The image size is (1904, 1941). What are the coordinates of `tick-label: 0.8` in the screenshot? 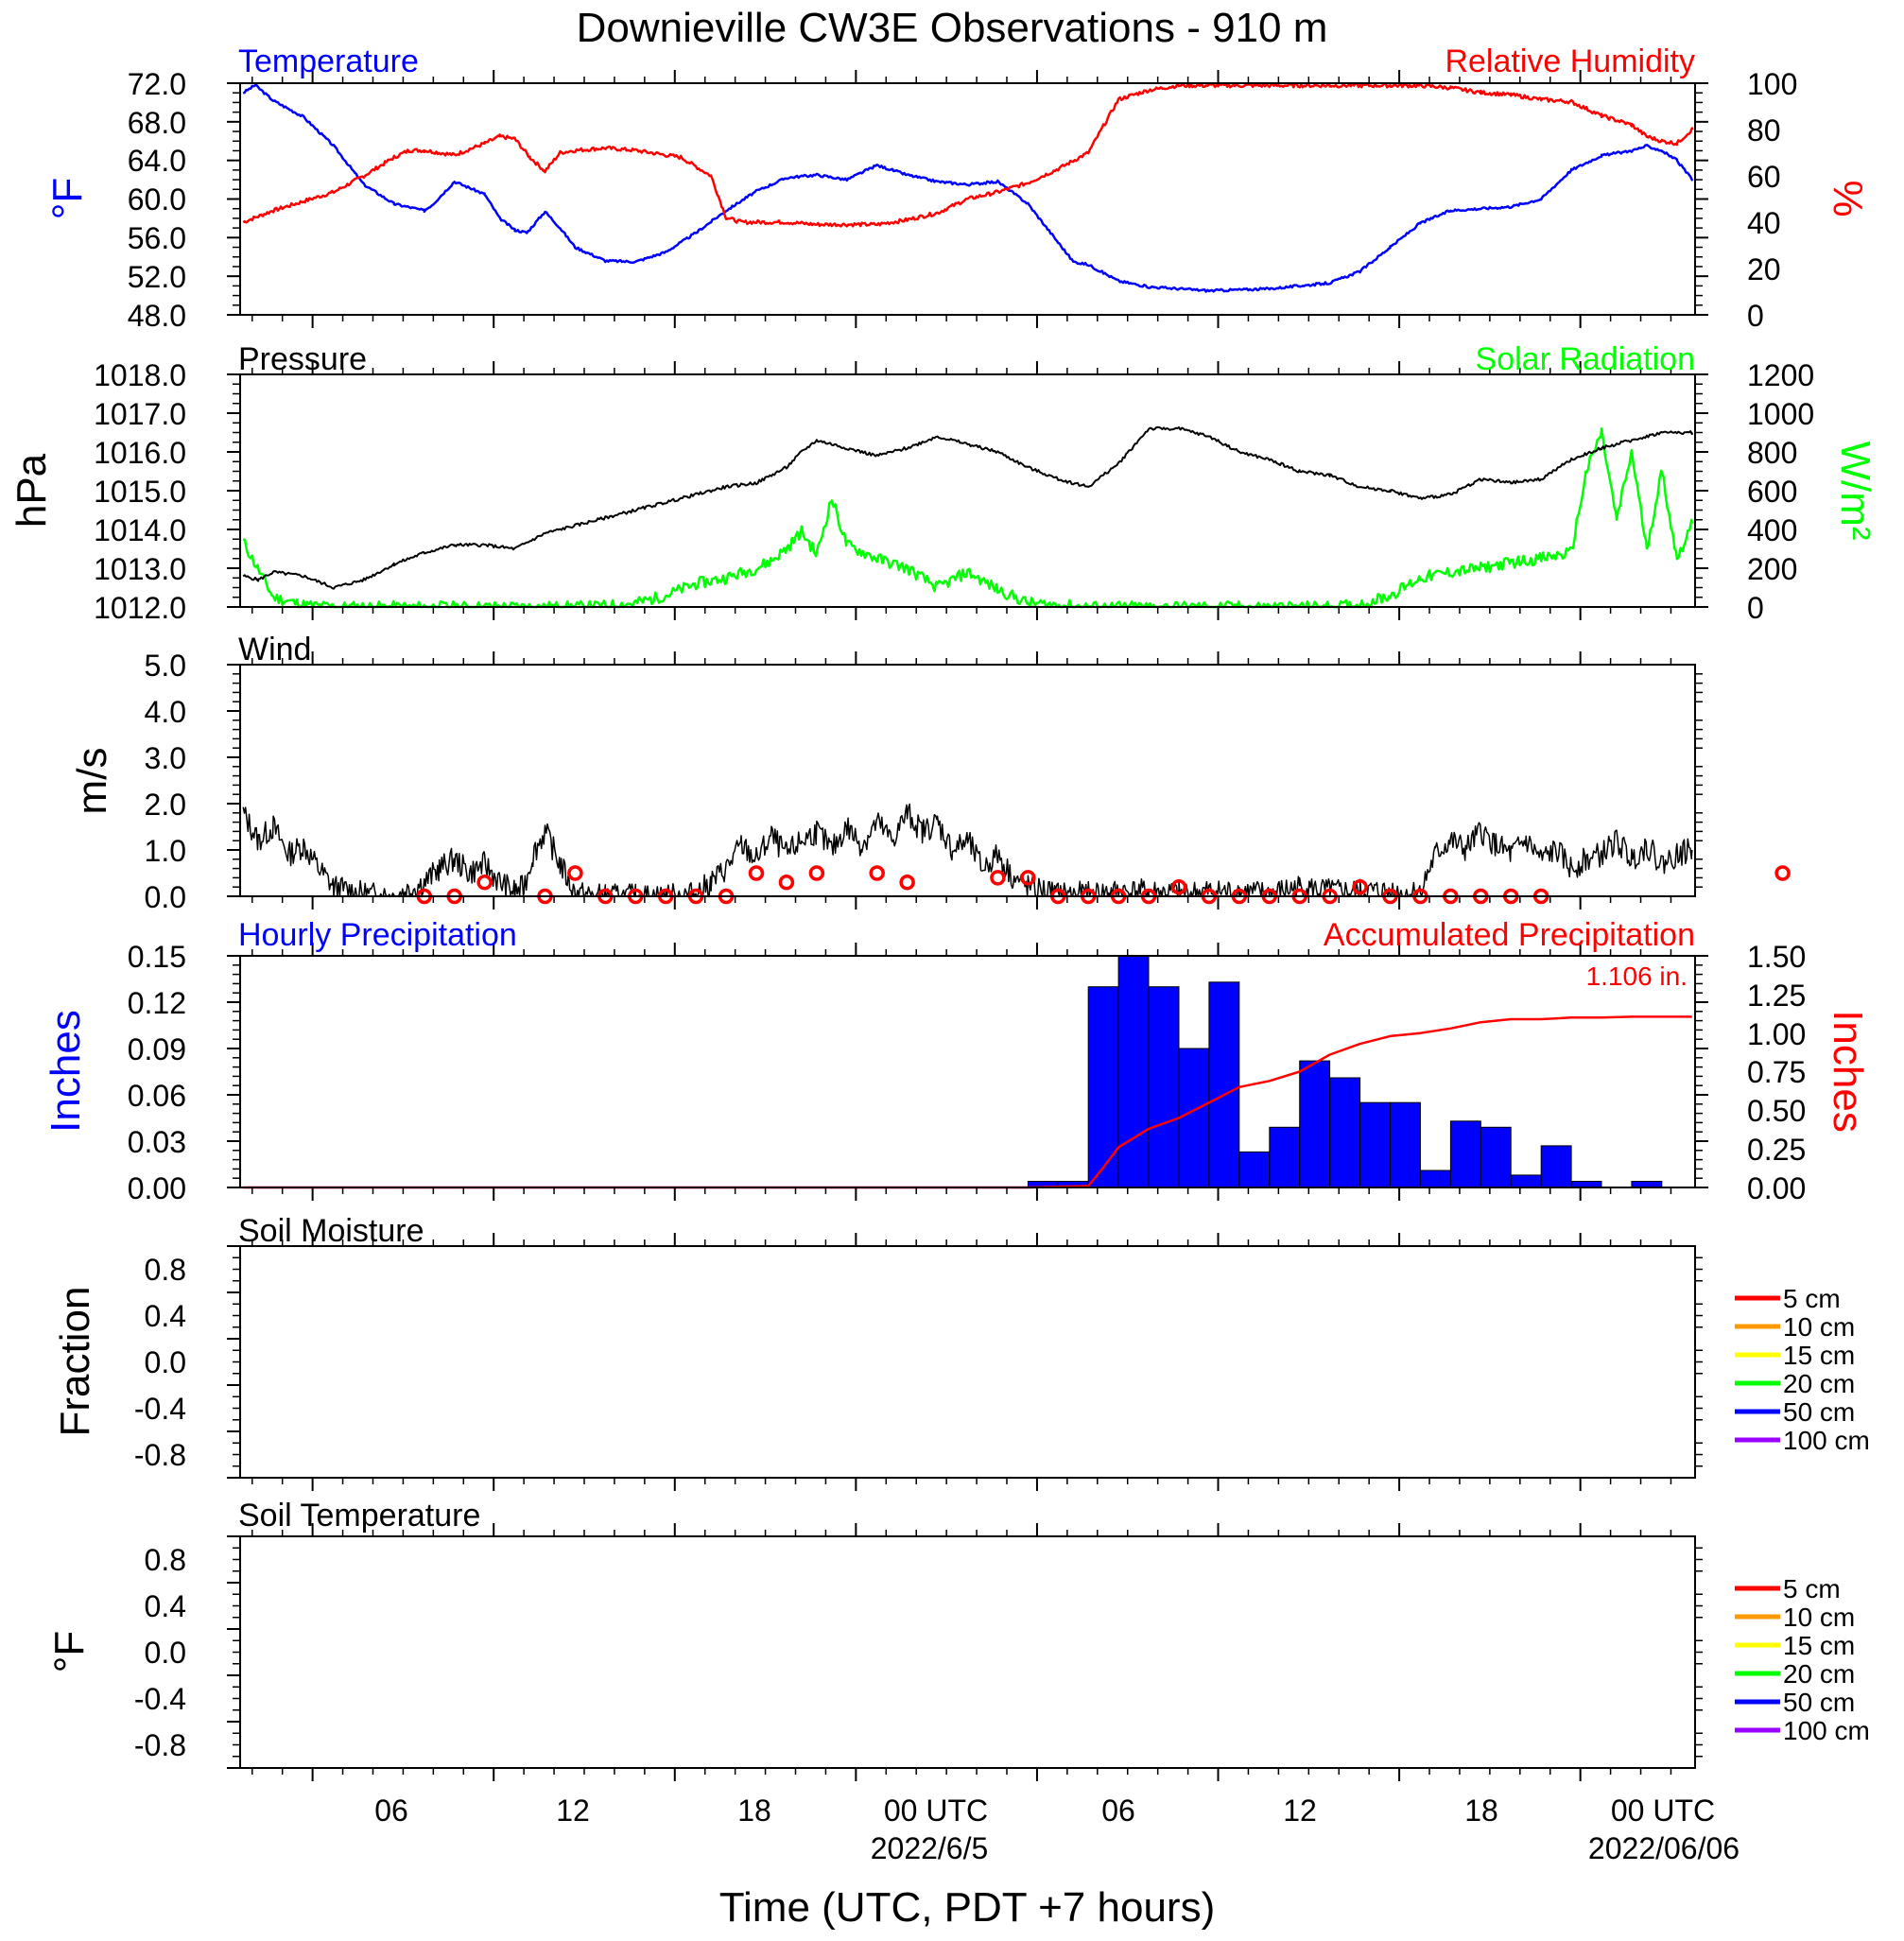 It's located at (165, 1270).